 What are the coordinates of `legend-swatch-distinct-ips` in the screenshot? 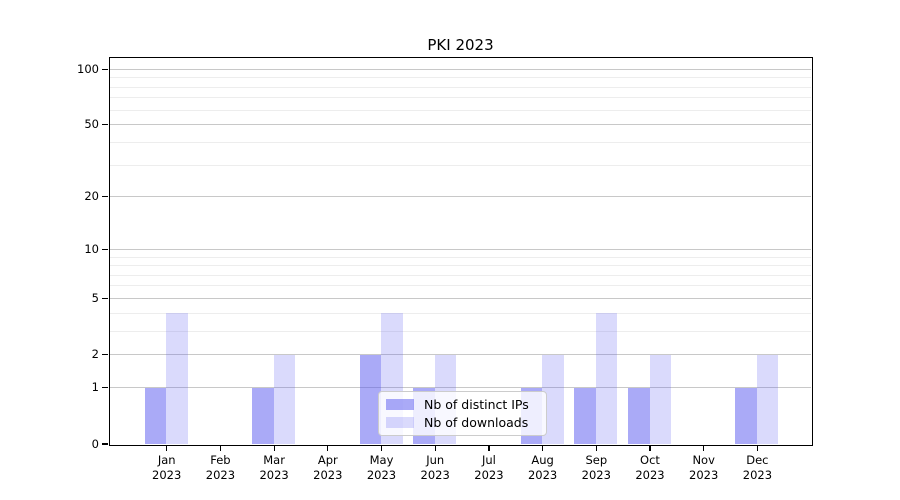 It's located at (400, 404).